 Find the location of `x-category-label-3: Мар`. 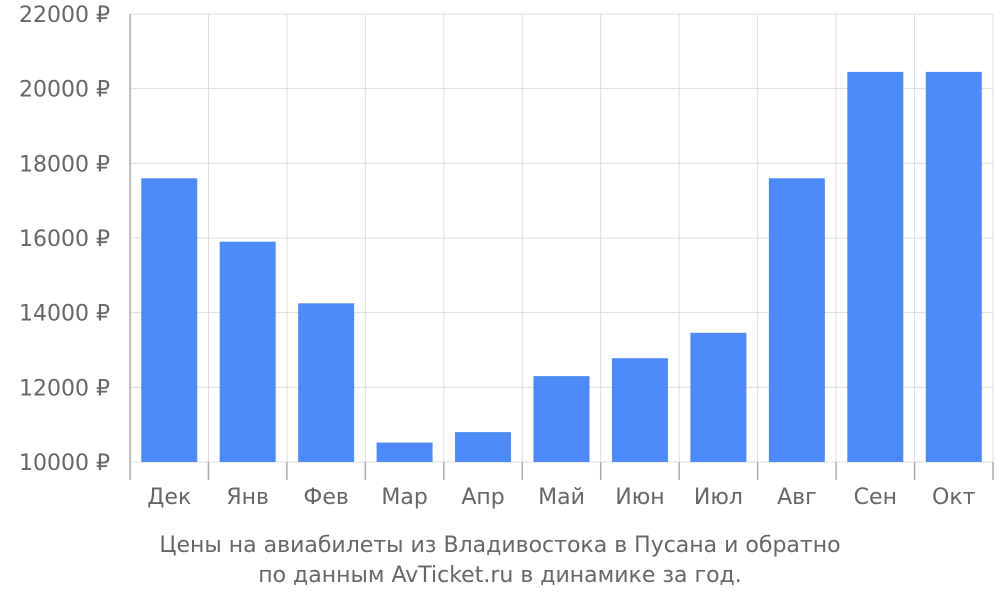

x-category-label-3: Мар is located at coordinates (404, 497).